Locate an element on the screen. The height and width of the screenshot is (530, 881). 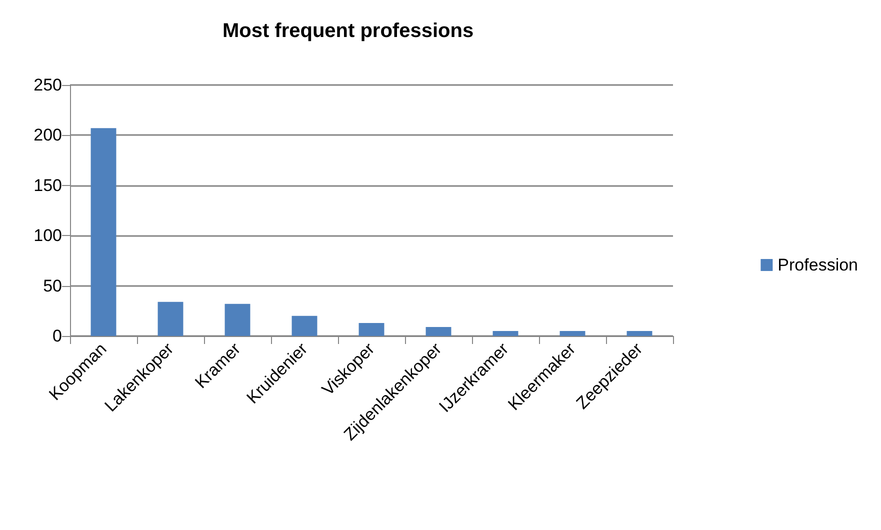
y-tick-label: 250 is located at coordinates (48, 85).